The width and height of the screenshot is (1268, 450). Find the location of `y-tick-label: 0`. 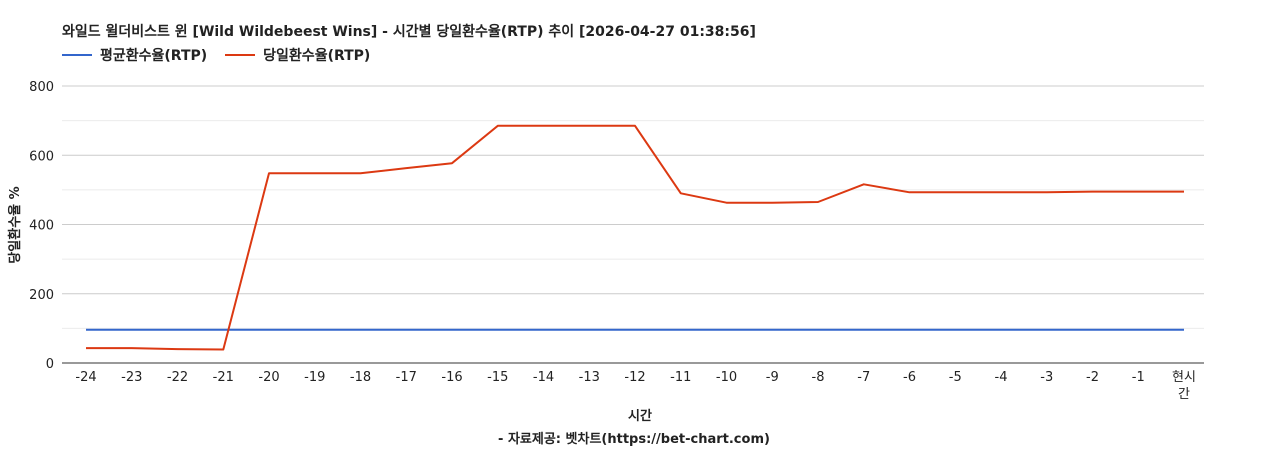

y-tick-label: 0 is located at coordinates (50, 364).